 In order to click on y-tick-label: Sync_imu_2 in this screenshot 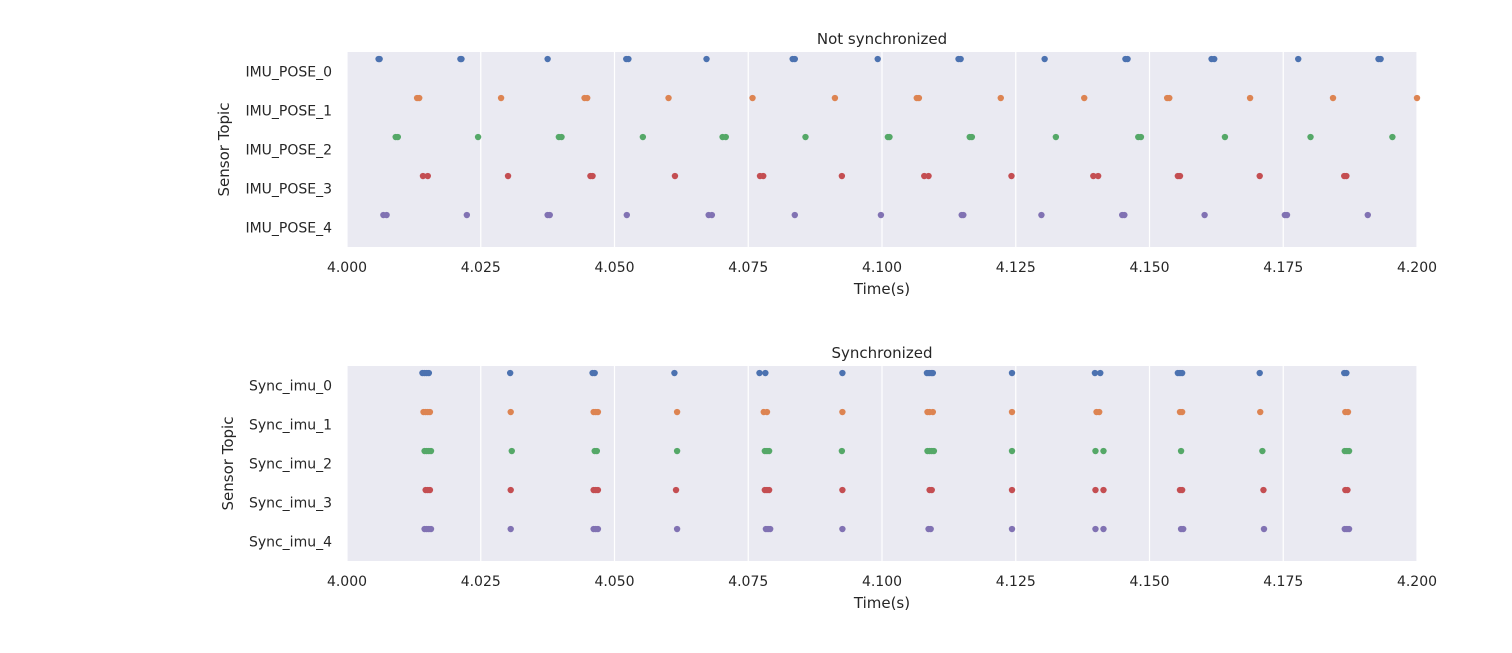, I will do `click(290, 465)`.